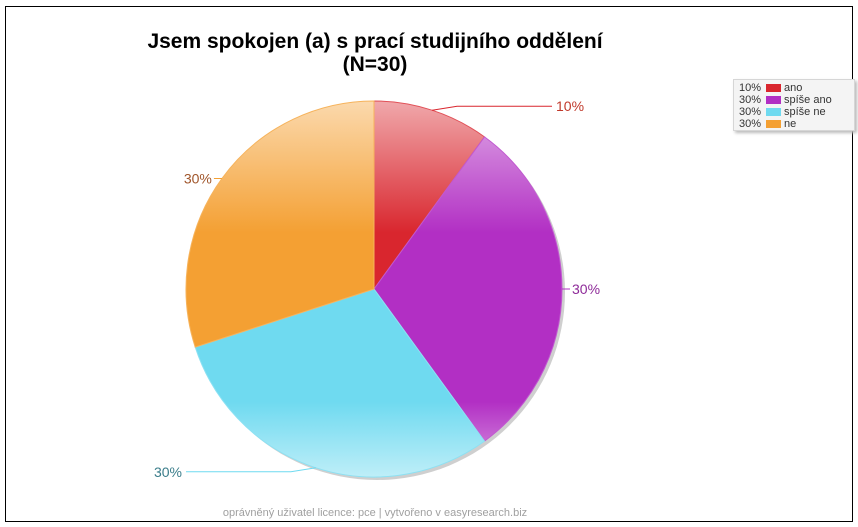  What do you see at coordinates (375, 64) in the screenshot?
I see `chart-title-line2: (N=30)` at bounding box center [375, 64].